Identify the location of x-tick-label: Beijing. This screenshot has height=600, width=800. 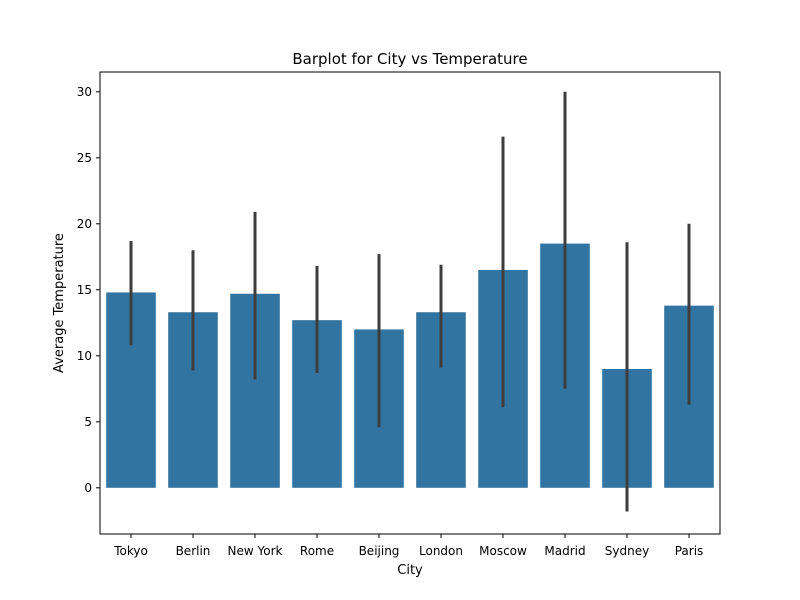
(379, 551).